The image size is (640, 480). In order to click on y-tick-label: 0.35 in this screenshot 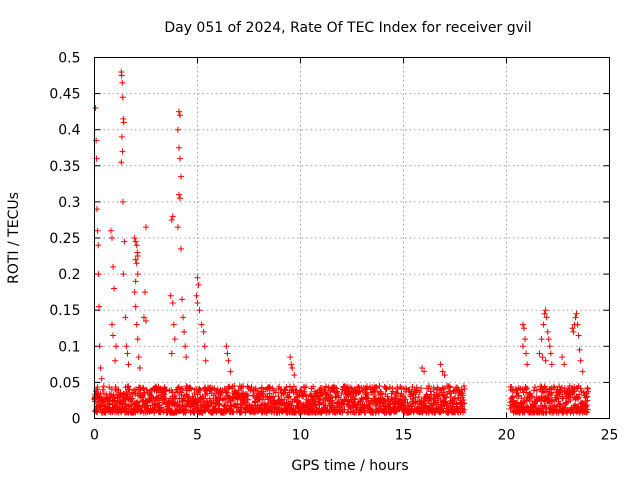, I will do `click(64, 167)`.